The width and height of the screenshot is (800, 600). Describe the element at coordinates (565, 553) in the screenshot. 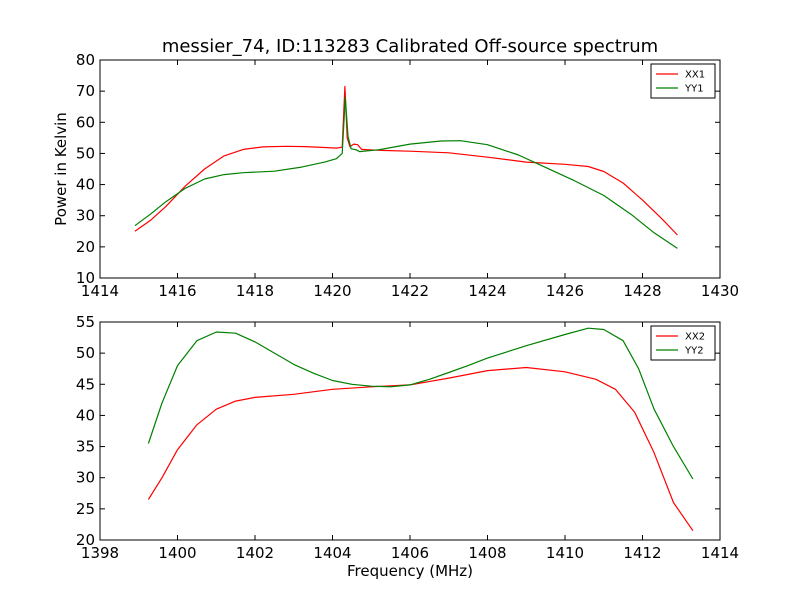

I see `x-tick-label: 1410` at that location.